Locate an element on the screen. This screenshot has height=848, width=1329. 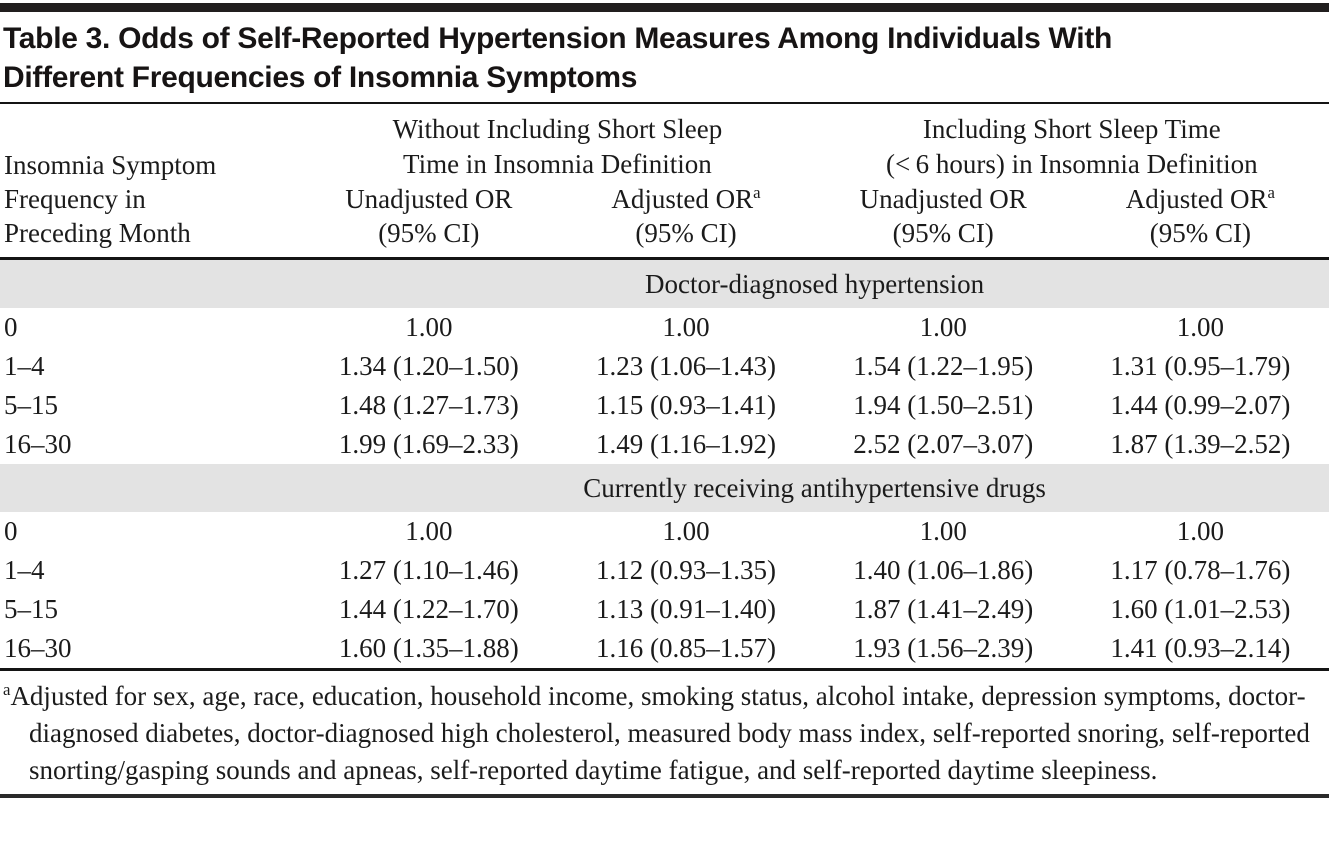
section-band-label: Doctor-diagnosed hypertension is located at coordinates (814, 283).